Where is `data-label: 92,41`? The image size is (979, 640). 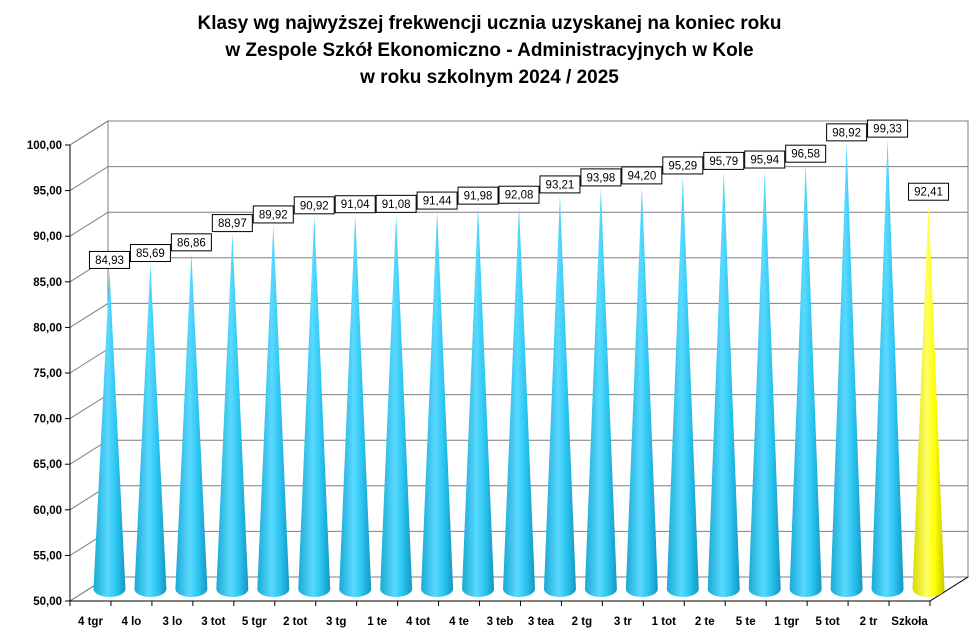 data-label: 92,41 is located at coordinates (929, 191).